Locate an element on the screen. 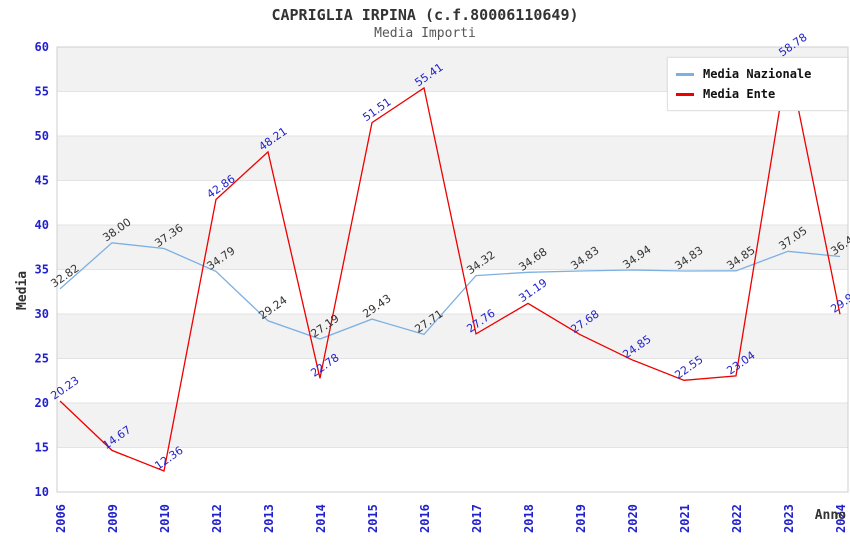 The width and height of the screenshot is (850, 550). chart-subtitle: Media Importi is located at coordinates (425, 33).